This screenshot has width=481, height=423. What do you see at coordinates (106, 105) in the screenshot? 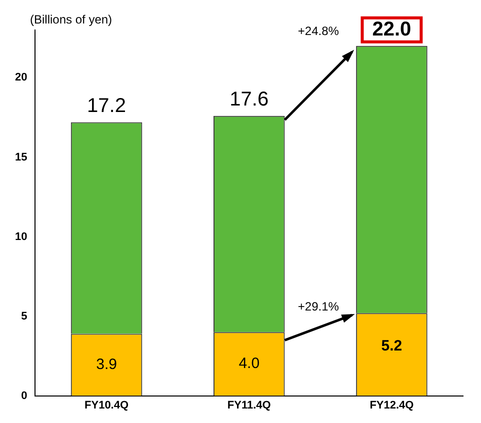
I see `total-label: 17.2` at bounding box center [106, 105].